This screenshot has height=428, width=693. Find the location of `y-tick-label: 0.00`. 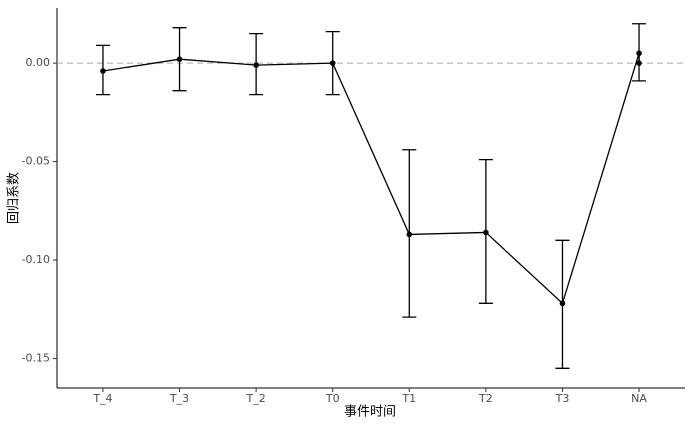

y-tick-label: 0.00 is located at coordinates (38, 62).